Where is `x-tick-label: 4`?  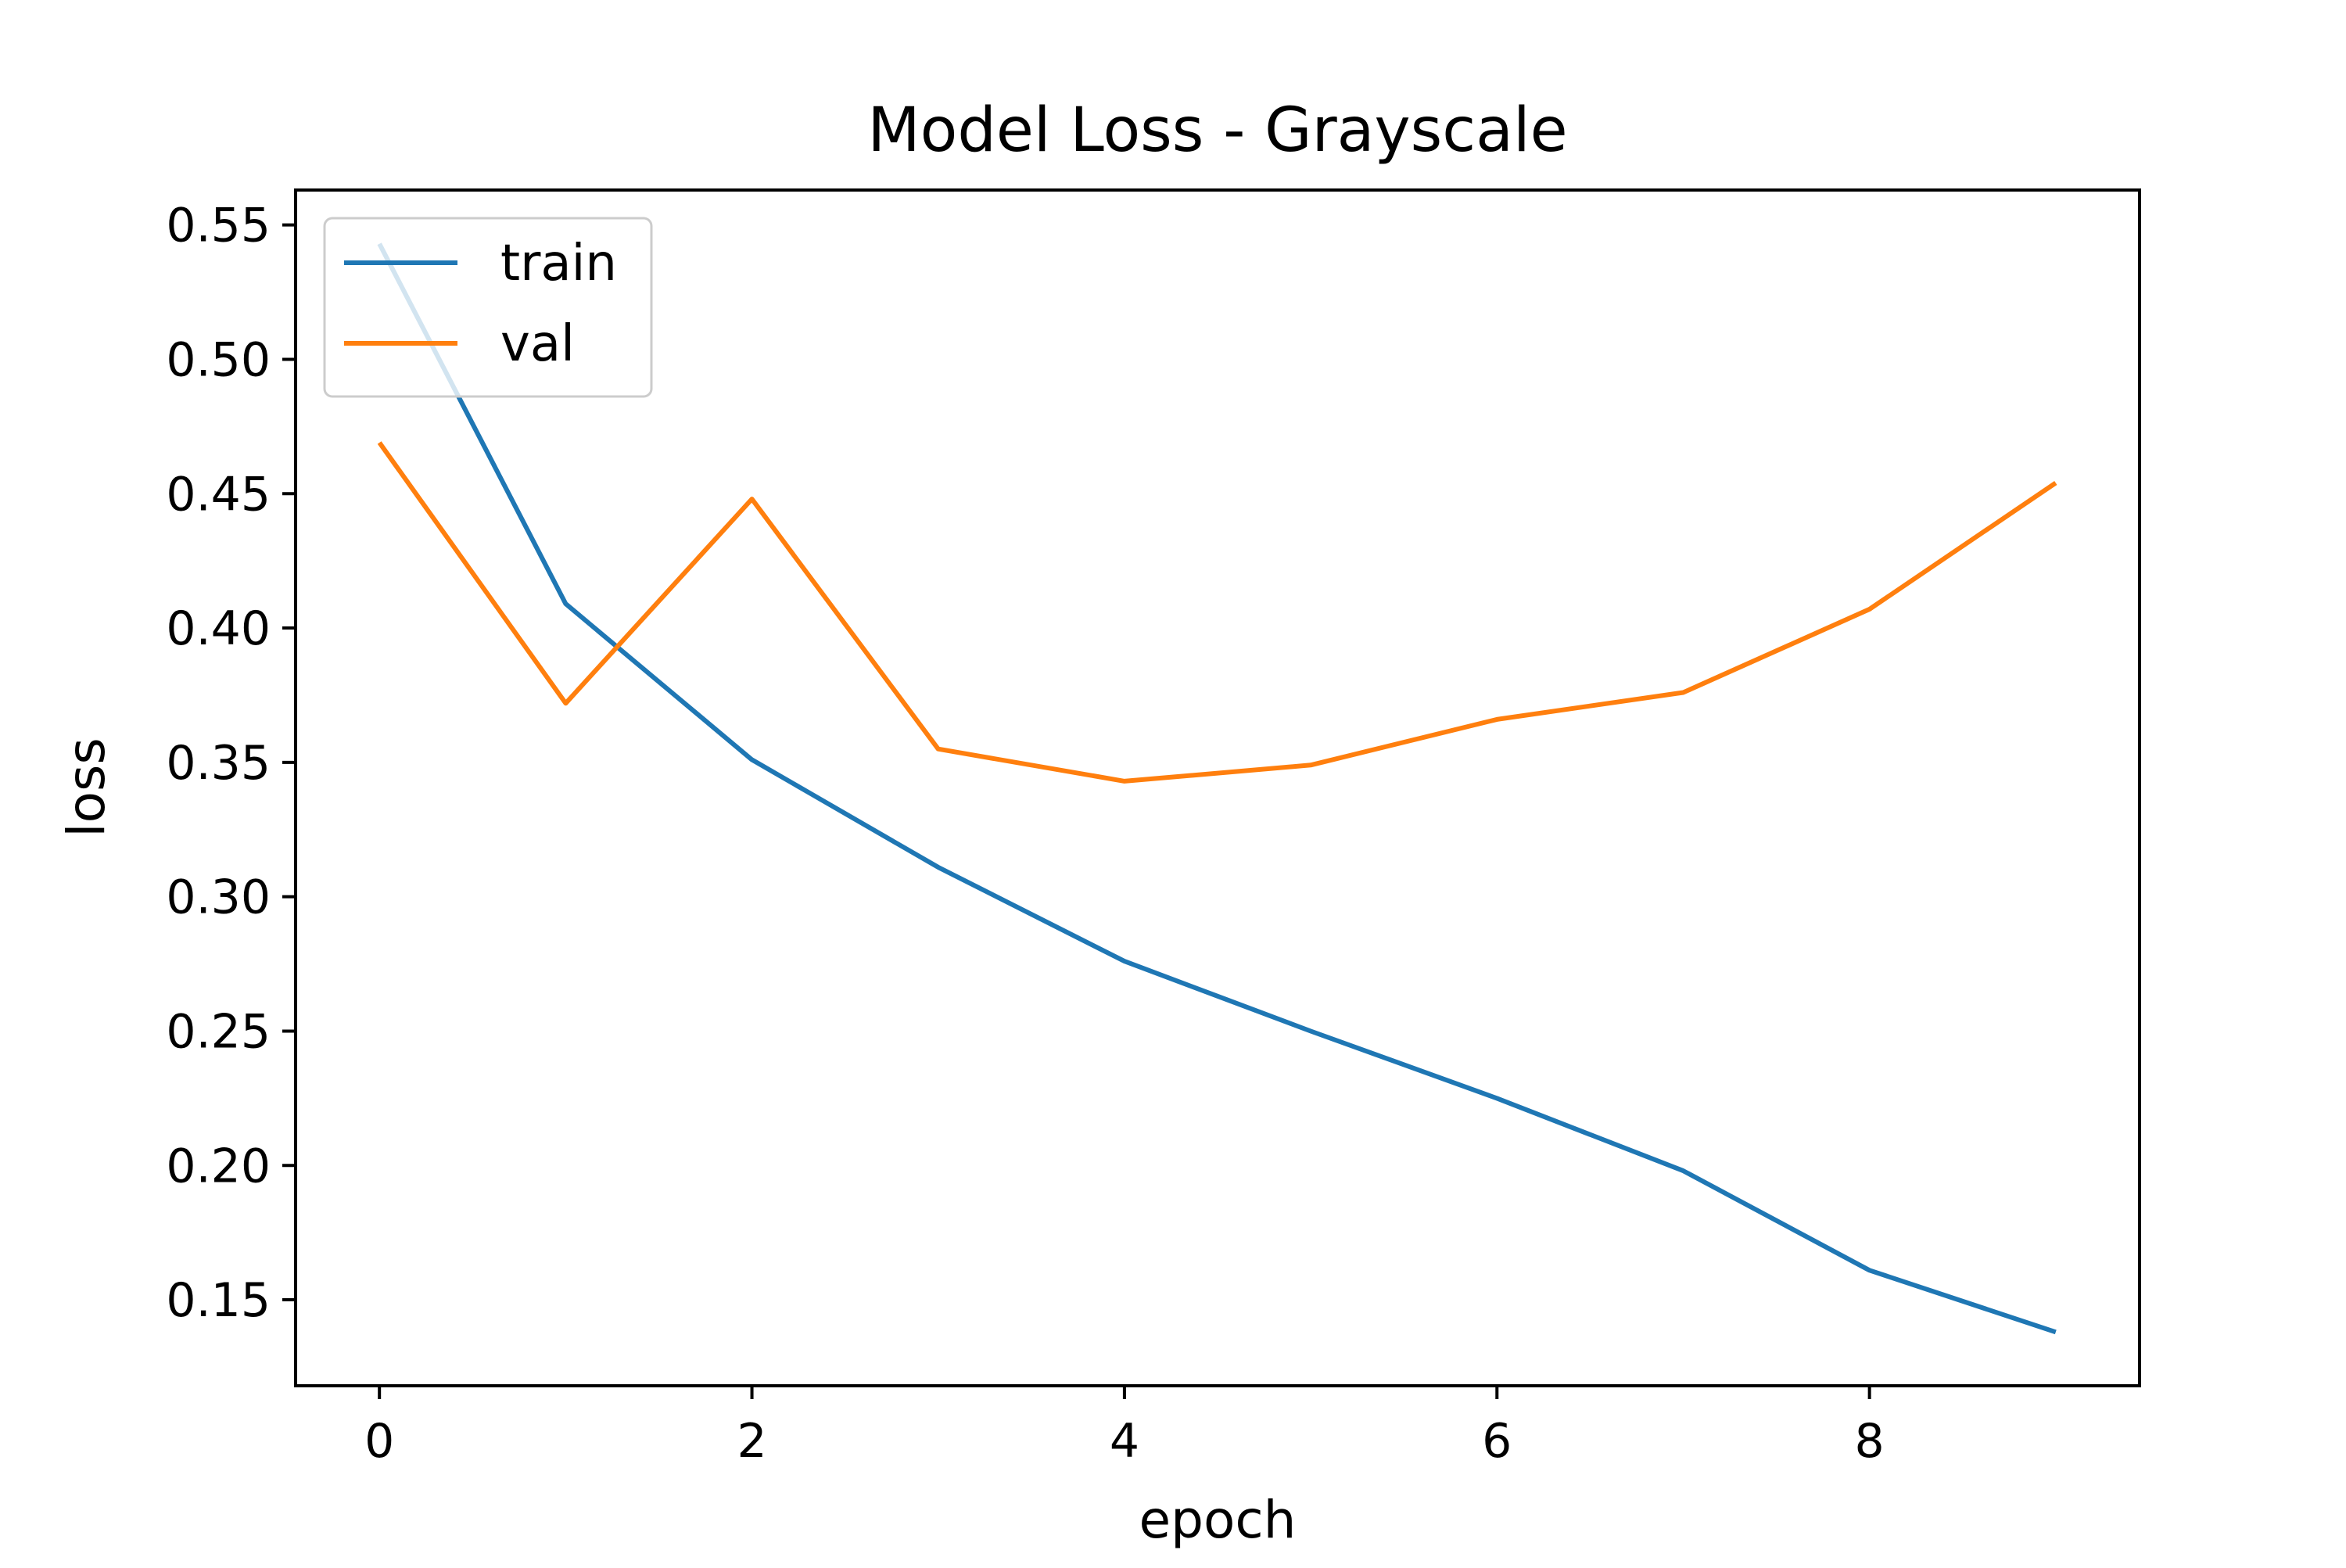 x-tick-label: 4 is located at coordinates (1124, 1441).